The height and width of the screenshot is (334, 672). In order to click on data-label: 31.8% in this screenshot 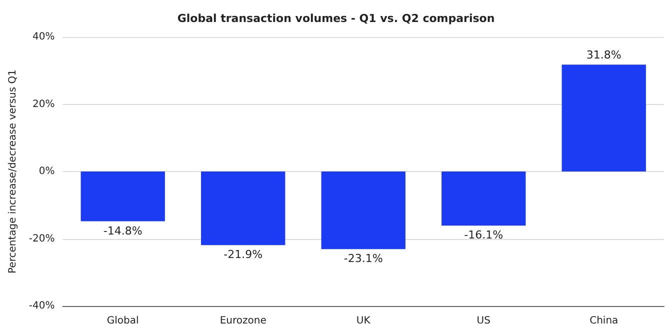, I will do `click(604, 55)`.